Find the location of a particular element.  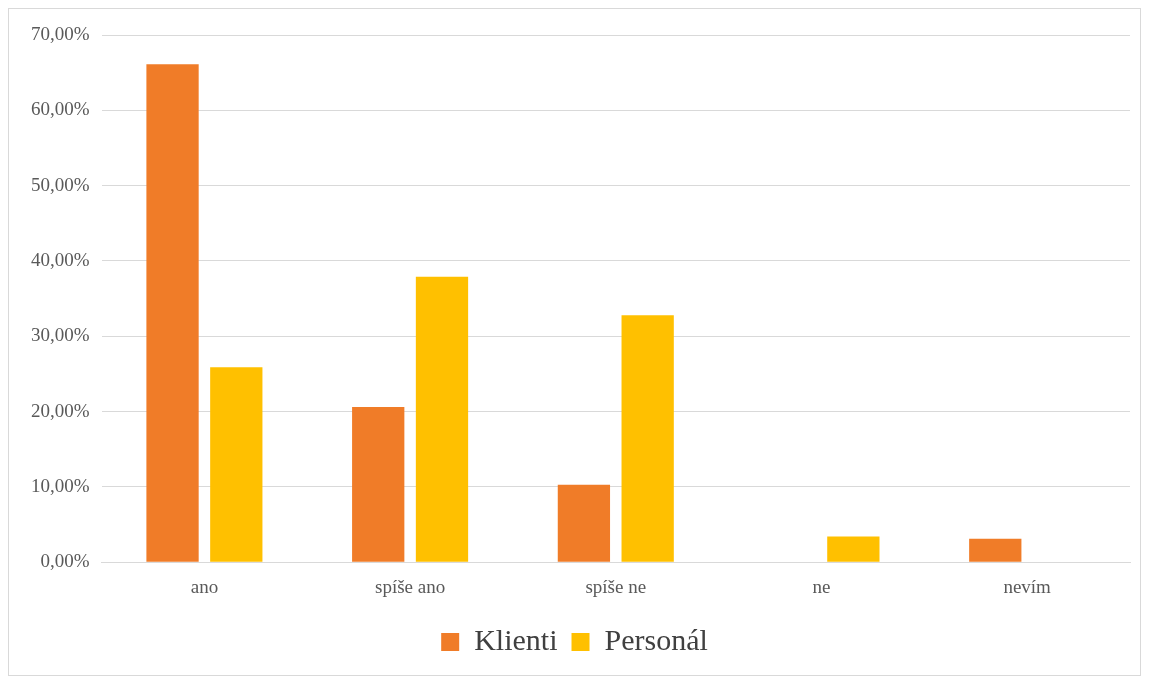

legend-label: Personál is located at coordinates (656, 639).